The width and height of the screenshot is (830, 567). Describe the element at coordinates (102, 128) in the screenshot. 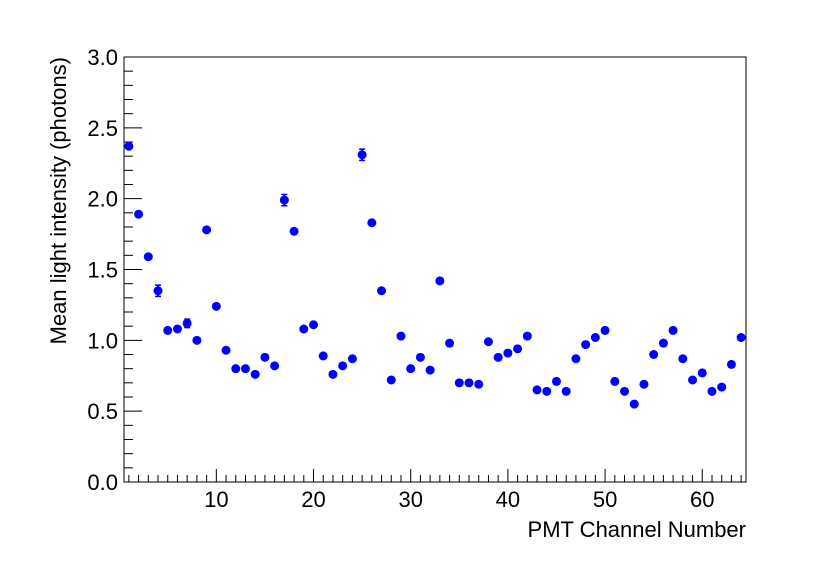

I see `y-tick-label: 2.5` at that location.